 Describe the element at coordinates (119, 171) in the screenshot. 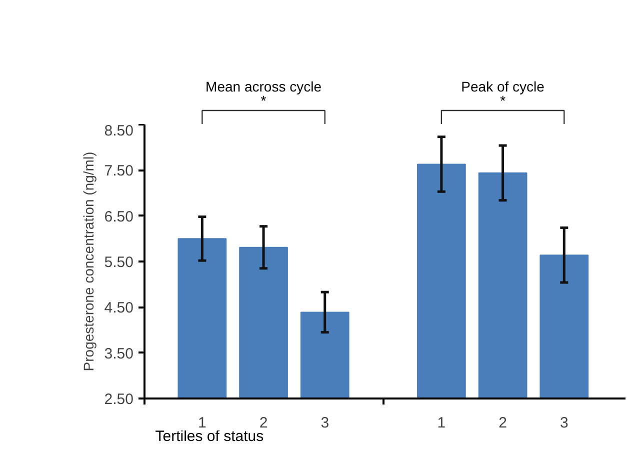

I see `y-tick-label: 7.50` at that location.